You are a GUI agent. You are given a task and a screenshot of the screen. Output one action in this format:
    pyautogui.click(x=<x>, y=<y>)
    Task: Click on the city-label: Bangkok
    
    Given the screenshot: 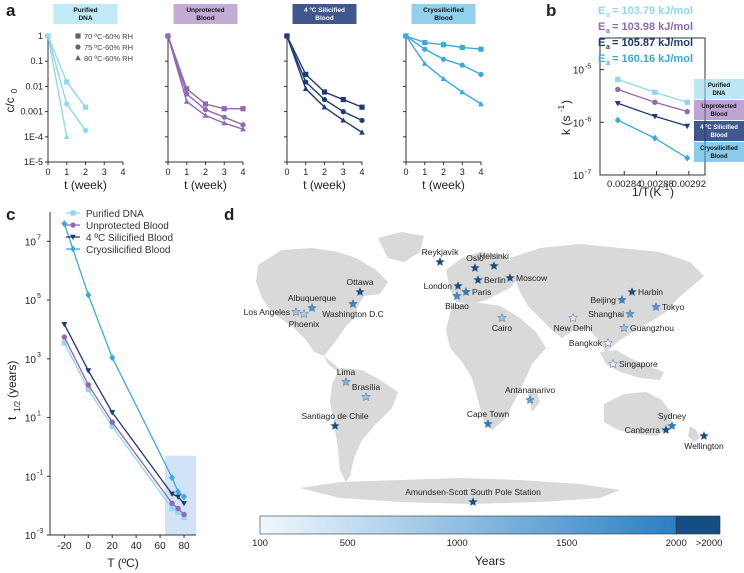 What is the action you would take?
    pyautogui.click(x=586, y=343)
    